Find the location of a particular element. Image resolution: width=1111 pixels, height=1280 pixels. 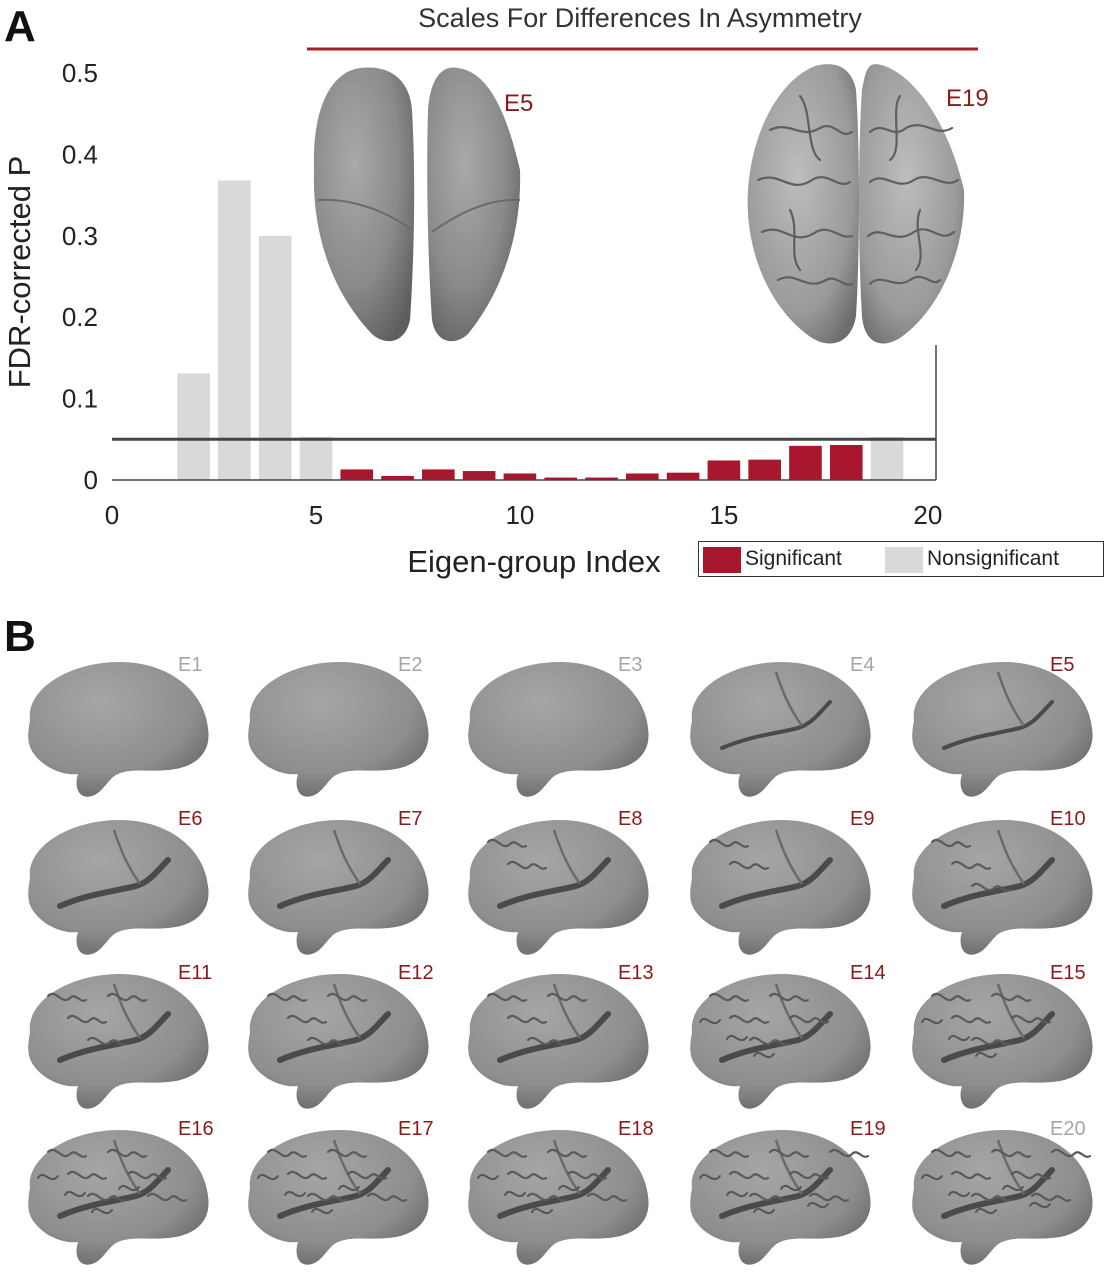

brain-tile: E15 is located at coordinates (997, 1037).